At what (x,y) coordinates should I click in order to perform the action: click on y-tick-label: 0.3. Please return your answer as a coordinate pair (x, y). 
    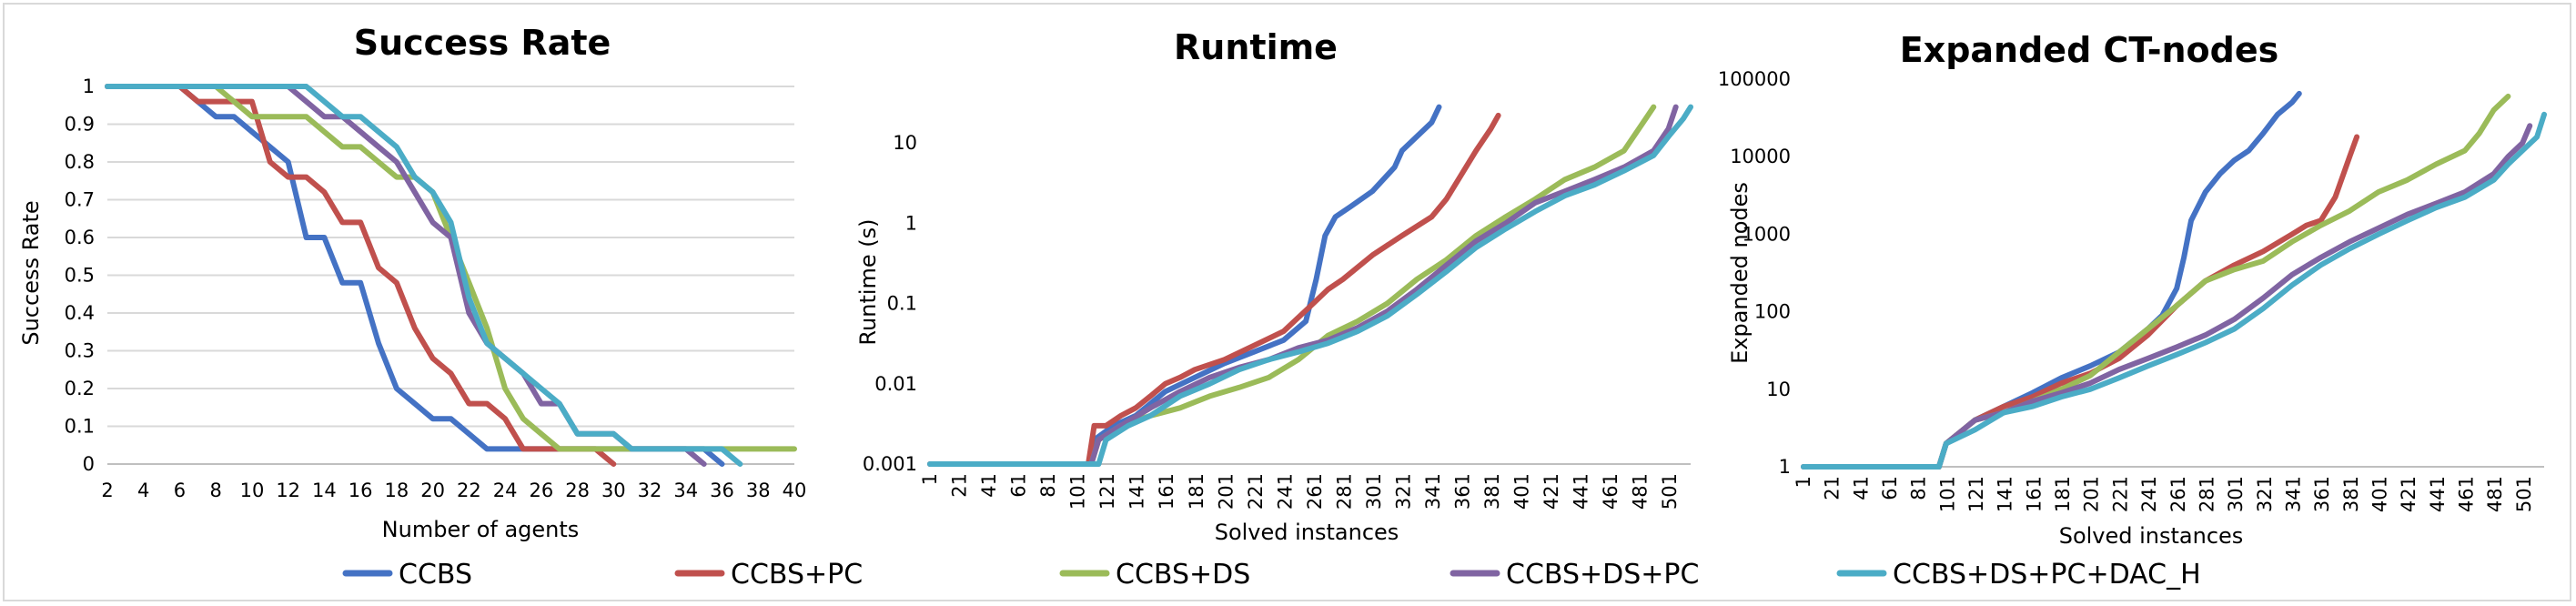
    Looking at the image, I should click on (80, 351).